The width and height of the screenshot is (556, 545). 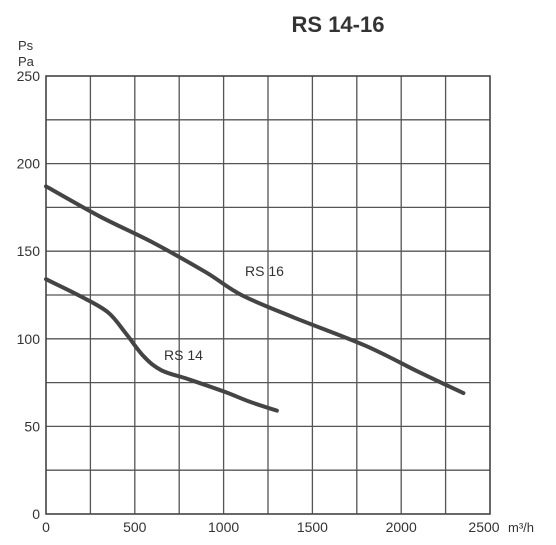 What do you see at coordinates (312, 527) in the screenshot?
I see `x-tick-label: 1500` at bounding box center [312, 527].